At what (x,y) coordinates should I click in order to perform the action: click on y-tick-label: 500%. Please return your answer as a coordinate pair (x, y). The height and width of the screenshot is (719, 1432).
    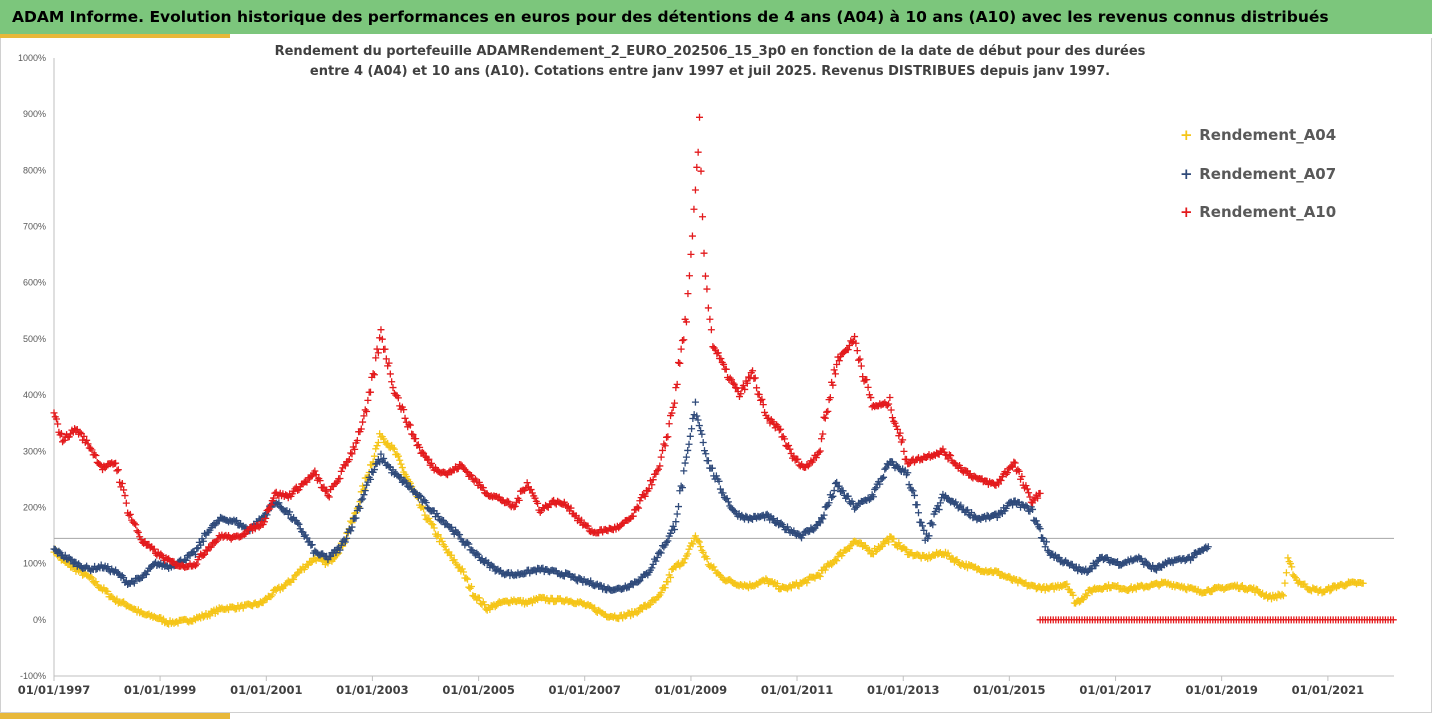
    Looking at the image, I should click on (34, 339).